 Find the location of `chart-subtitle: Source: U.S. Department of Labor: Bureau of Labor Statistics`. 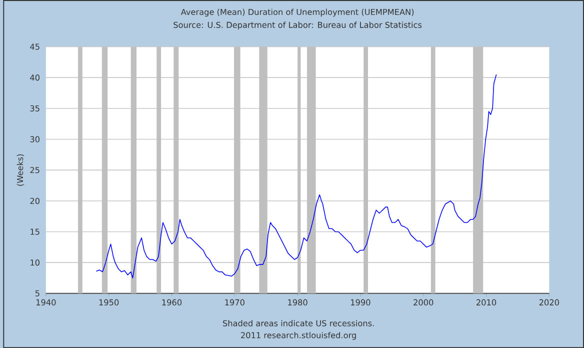

chart-subtitle: Source: U.S. Department of Labor: Bureau of Labor Statistics is located at coordinates (298, 26).